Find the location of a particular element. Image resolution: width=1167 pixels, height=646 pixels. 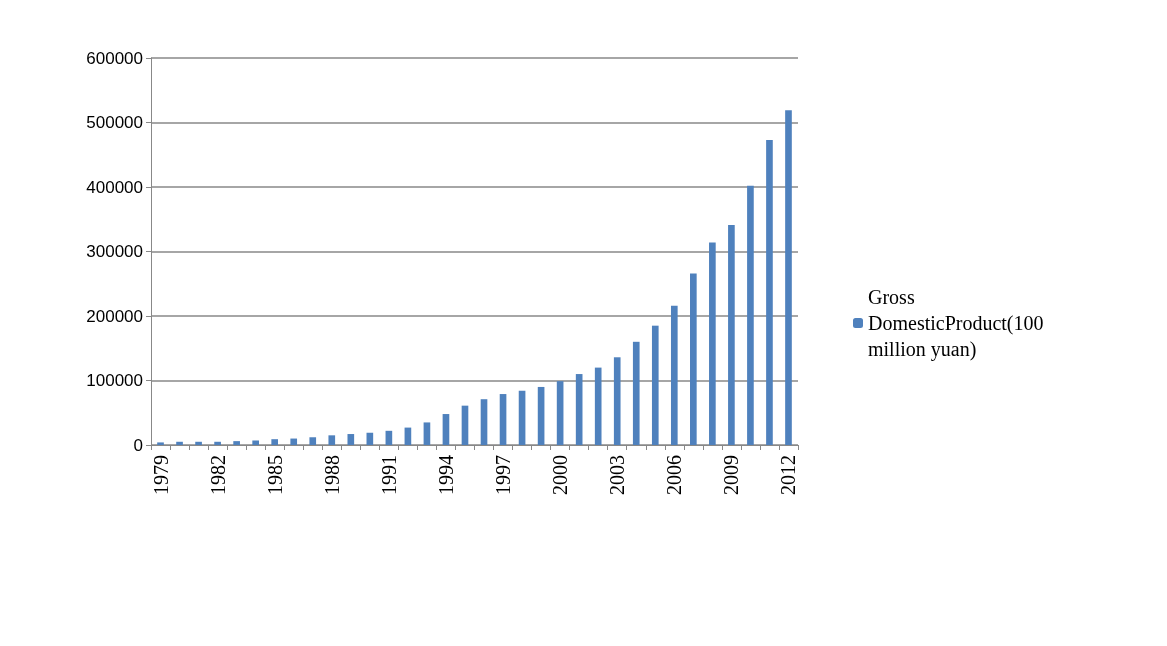

y-tick-label: 200000 is located at coordinates (114, 316).